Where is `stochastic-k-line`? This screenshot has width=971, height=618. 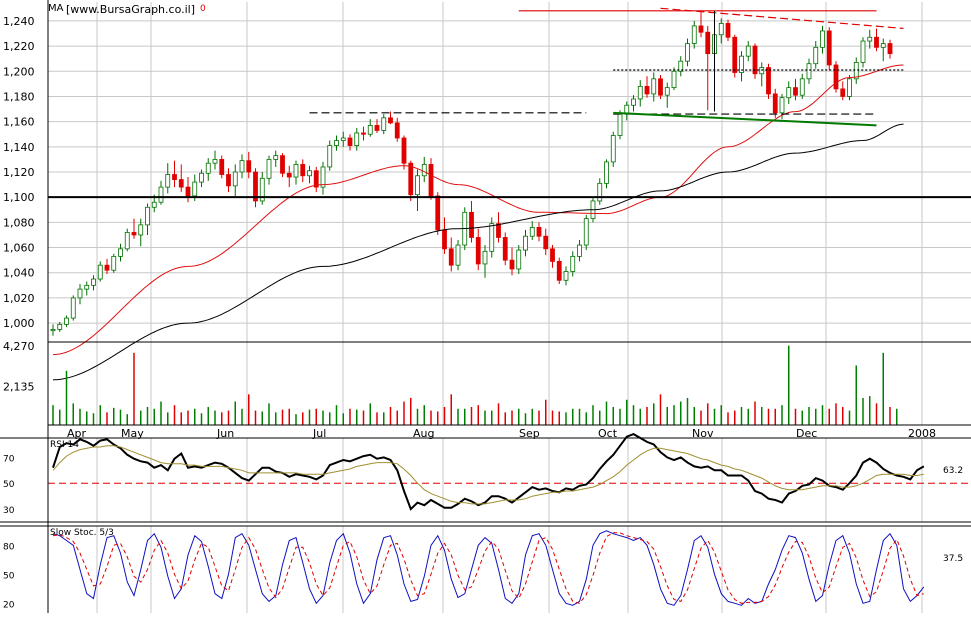
stochastic-k-line is located at coordinates (488, 568).